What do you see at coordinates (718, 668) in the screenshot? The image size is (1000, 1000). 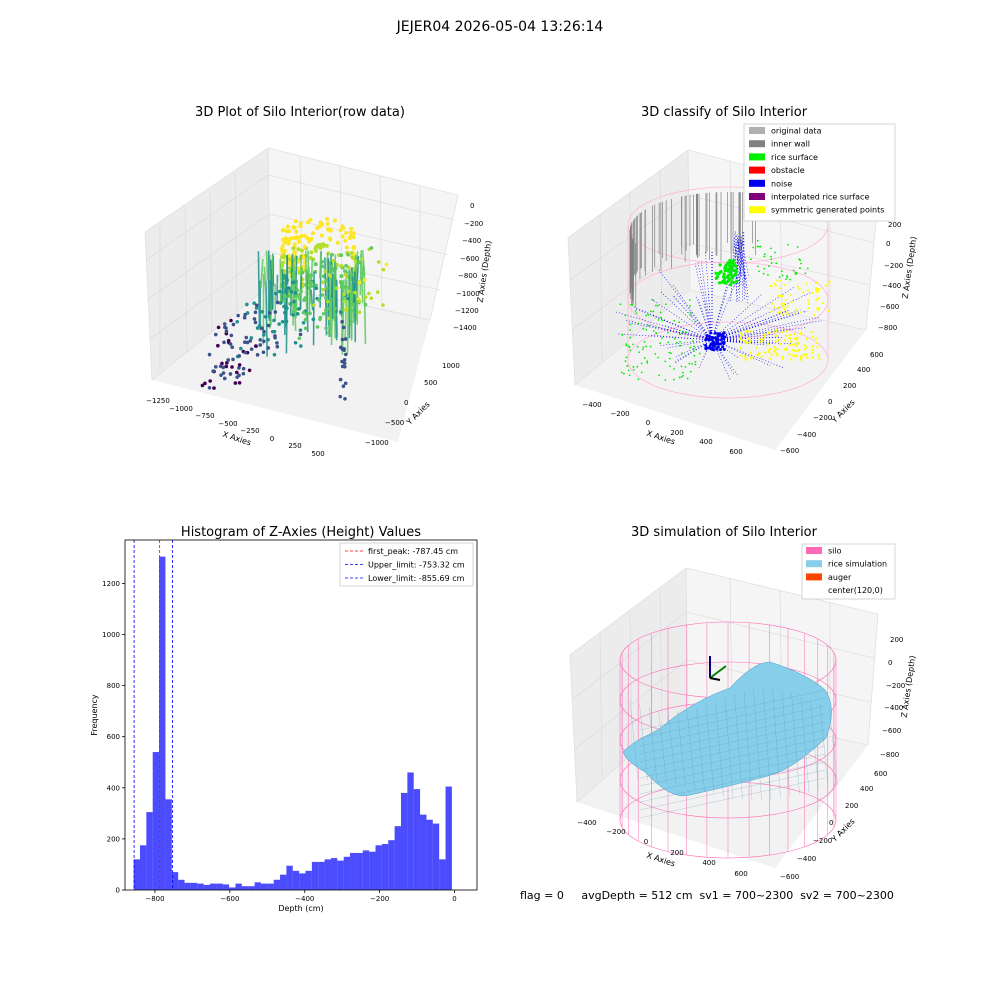 I see `auger-arrows` at bounding box center [718, 668].